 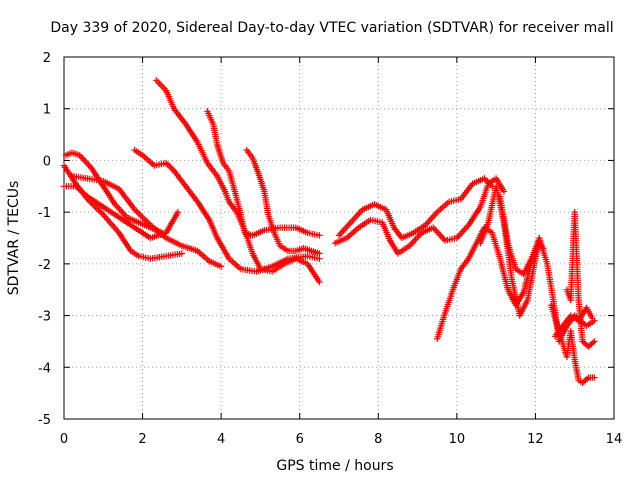 What do you see at coordinates (142, 439) in the screenshot?
I see `x-tick-label: 2` at bounding box center [142, 439].